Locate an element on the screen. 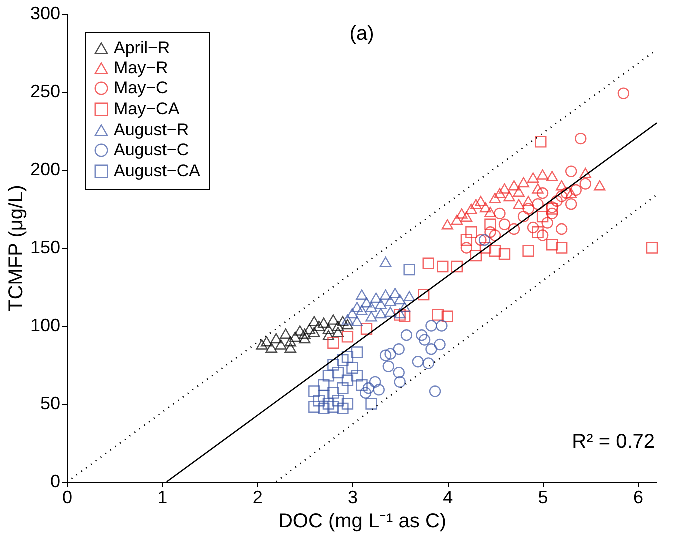  annotation: (a) is located at coordinates (362, 34).